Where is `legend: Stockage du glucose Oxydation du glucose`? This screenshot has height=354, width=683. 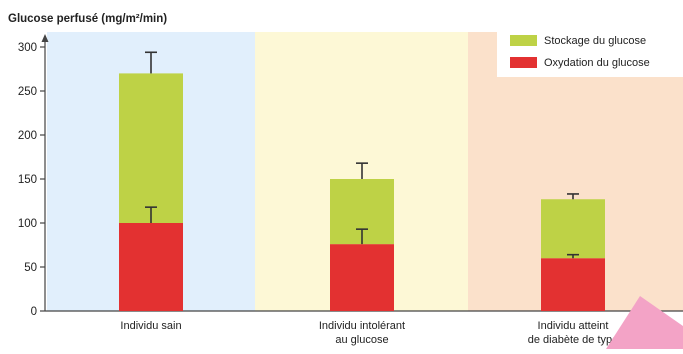 legend: Stockage du glucose Oxydation du glucose is located at coordinates (590, 52).